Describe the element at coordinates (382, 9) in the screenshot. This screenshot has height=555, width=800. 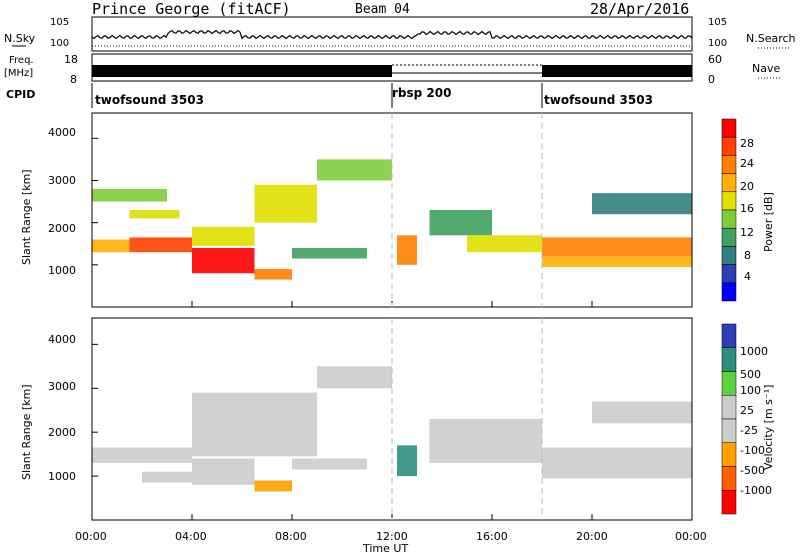
I see `beam-title: Beam 04` at that location.